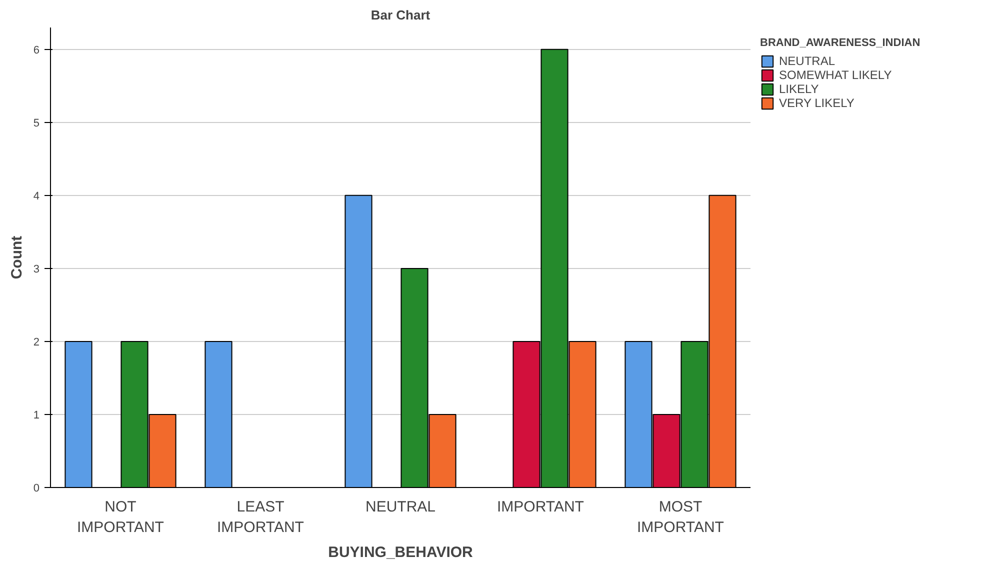 The height and width of the screenshot is (586, 988). I want to click on y-axis-title: Count, so click(17, 258).